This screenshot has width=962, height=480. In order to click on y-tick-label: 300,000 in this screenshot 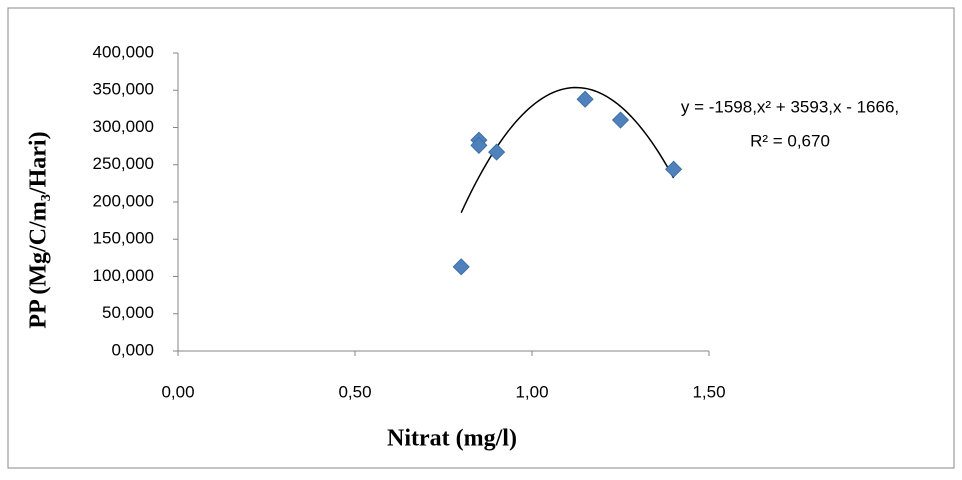, I will do `click(123, 126)`.